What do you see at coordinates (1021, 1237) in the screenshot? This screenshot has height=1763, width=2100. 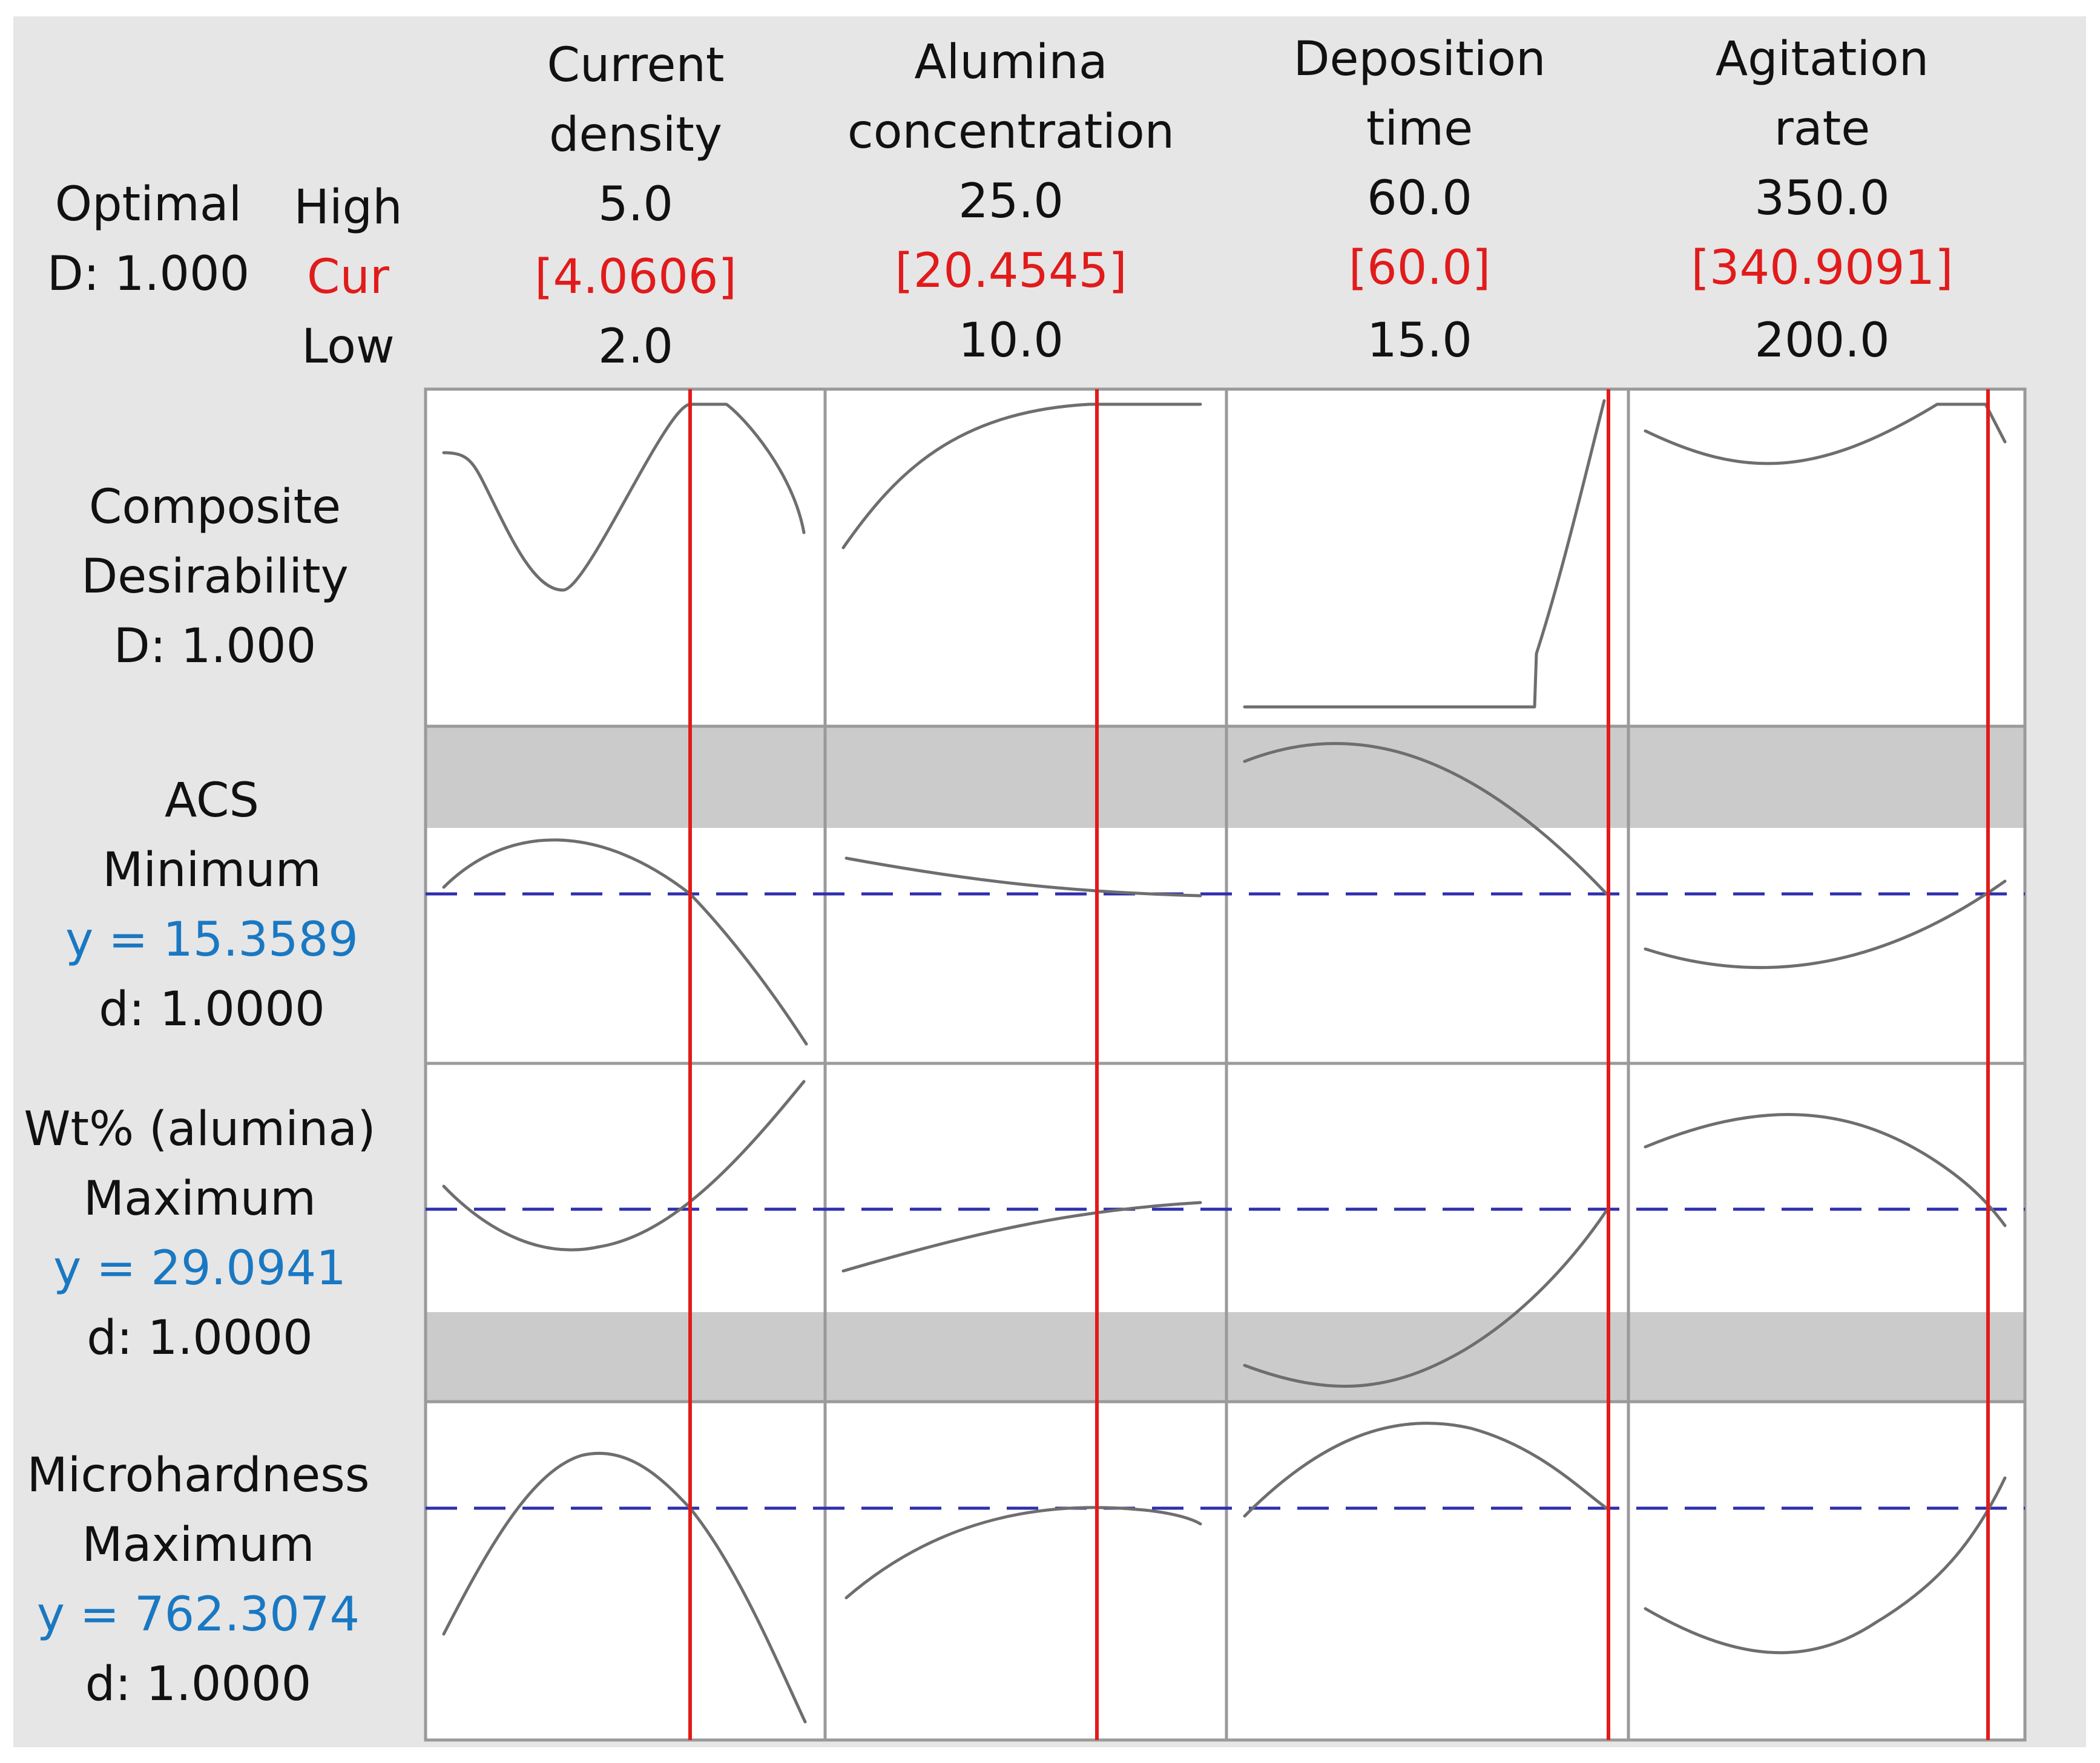 I see `curve-wt-alumina-concentration` at bounding box center [1021, 1237].